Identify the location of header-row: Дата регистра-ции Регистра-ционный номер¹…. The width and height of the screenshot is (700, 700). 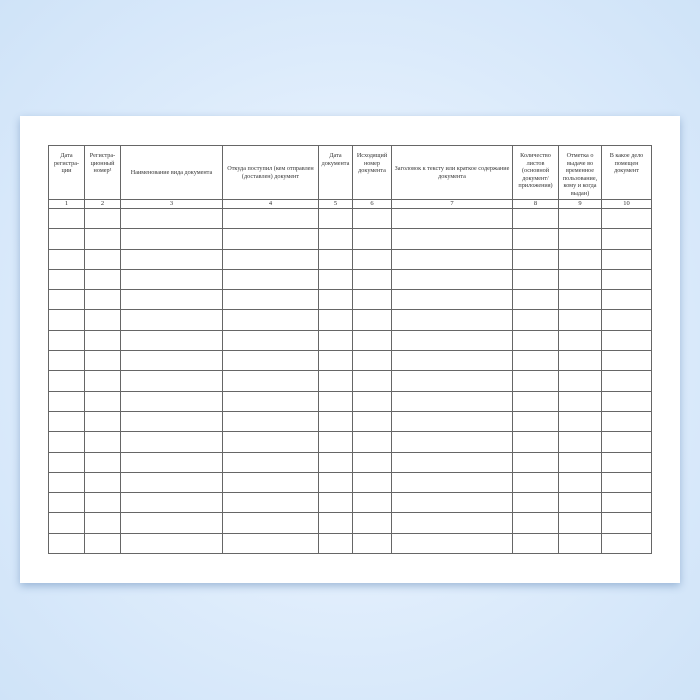
(350, 172).